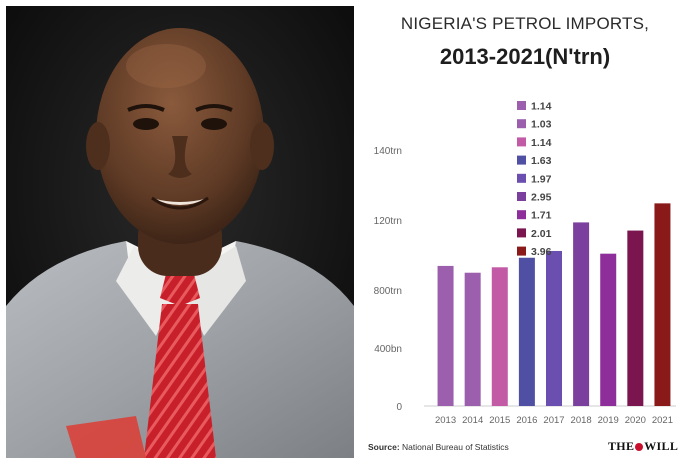 The image size is (696, 464). What do you see at coordinates (499, 420) in the screenshot?
I see `x-tick-label: 2015` at bounding box center [499, 420].